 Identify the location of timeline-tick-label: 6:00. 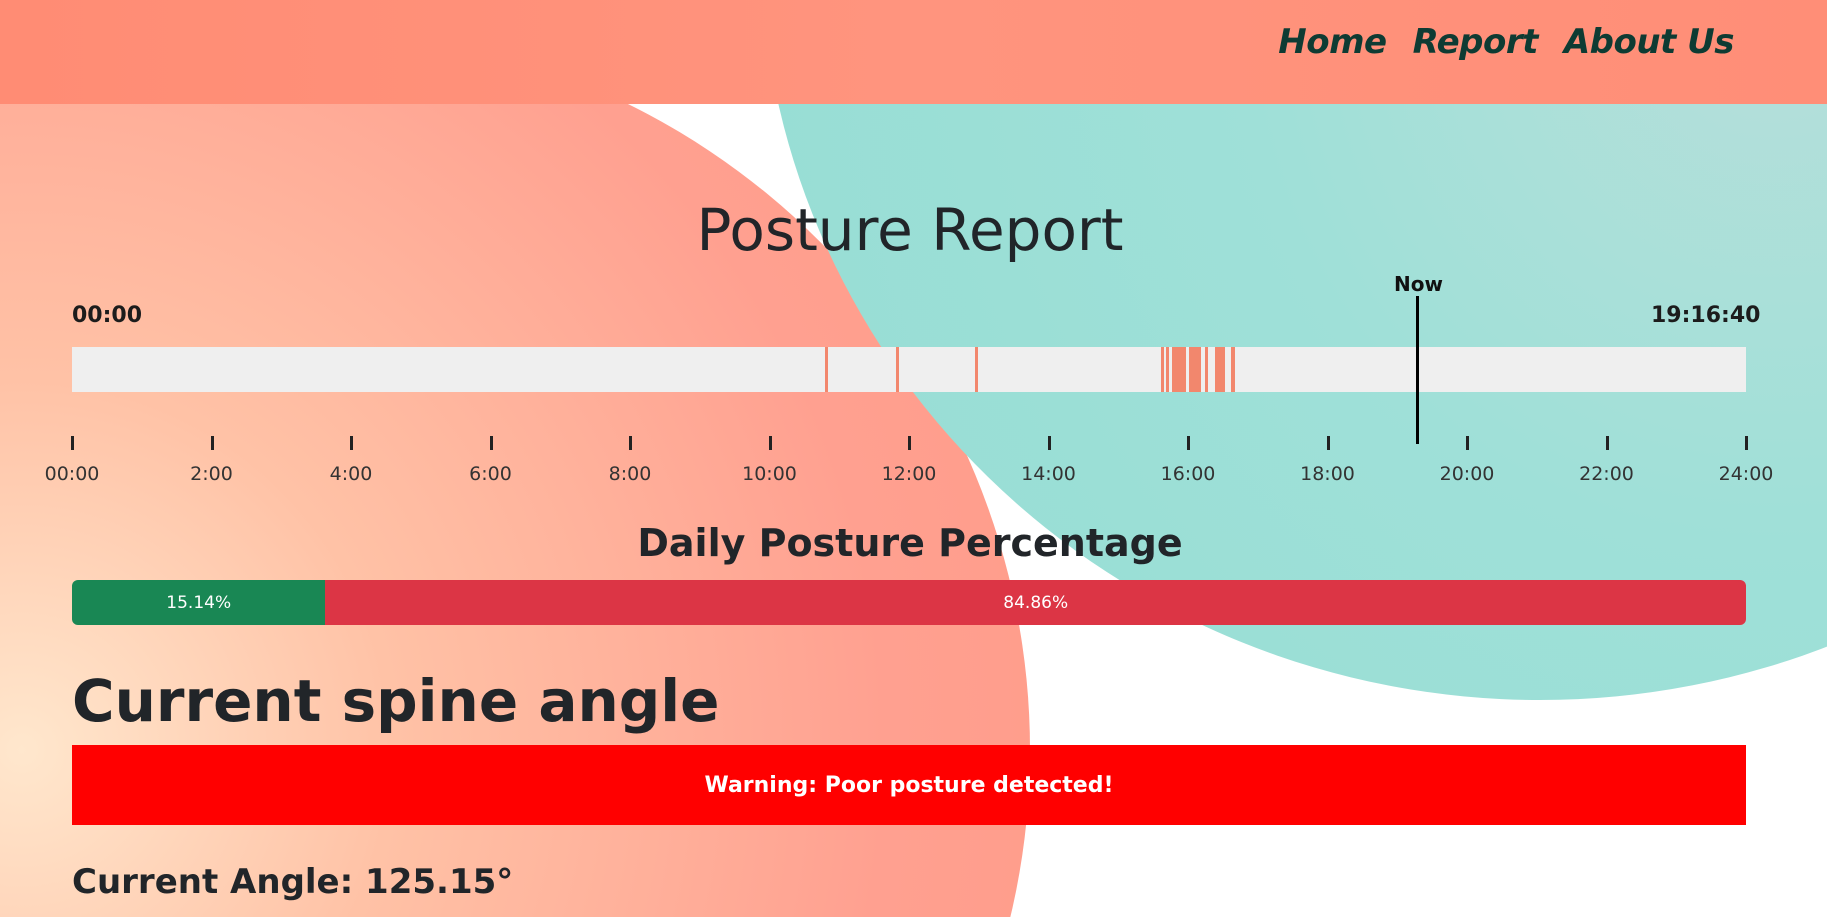
(490, 474).